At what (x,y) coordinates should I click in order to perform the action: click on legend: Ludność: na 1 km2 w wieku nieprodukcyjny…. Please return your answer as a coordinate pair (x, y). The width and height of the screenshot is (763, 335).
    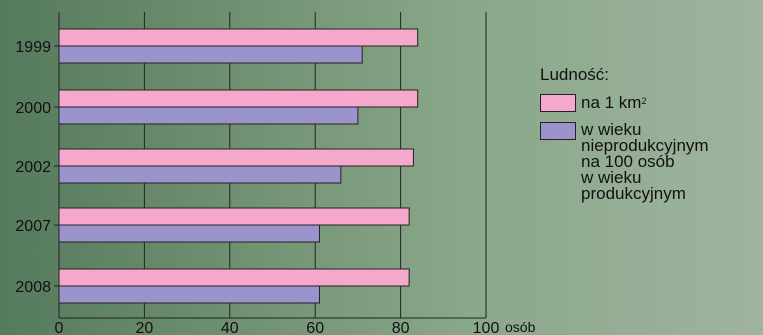
    Looking at the image, I should click on (640, 139).